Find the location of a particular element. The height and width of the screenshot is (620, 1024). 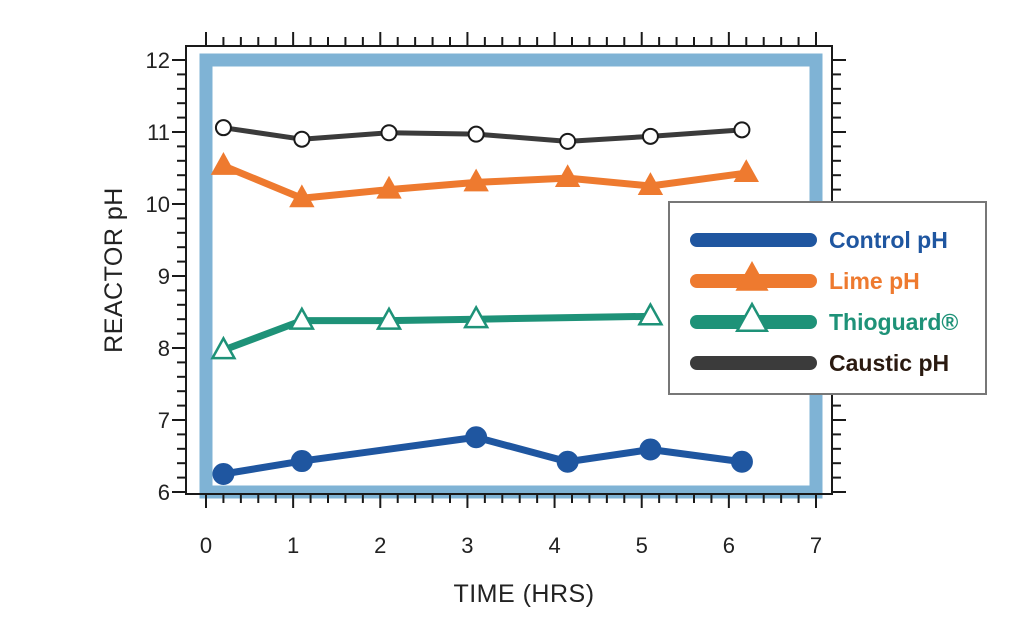

x-tick-label: 7 is located at coordinates (816, 545).